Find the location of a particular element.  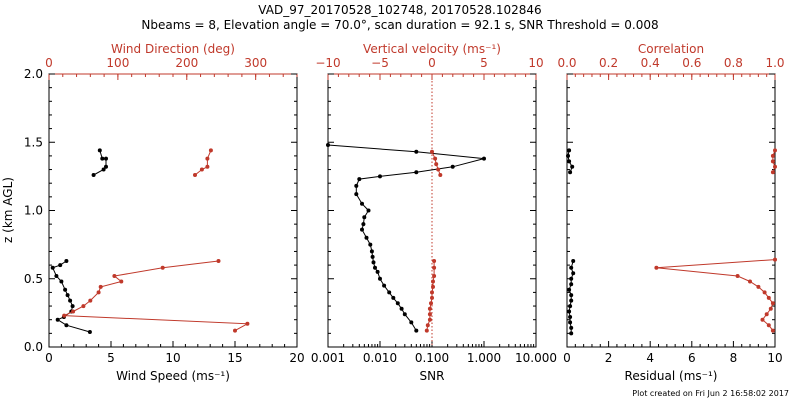

x-tick-label: 4 is located at coordinates (650, 358).